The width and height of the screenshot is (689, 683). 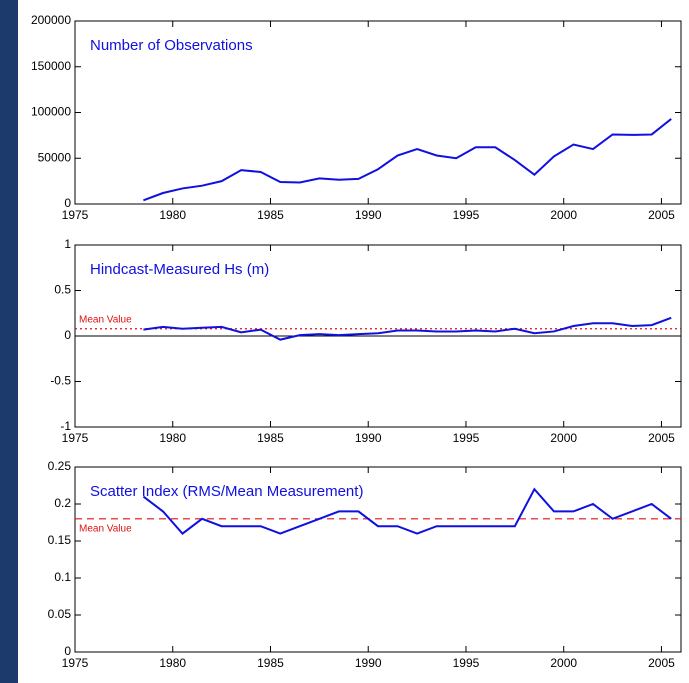 What do you see at coordinates (51, 112) in the screenshot?
I see `y-tick-label: 100000` at bounding box center [51, 112].